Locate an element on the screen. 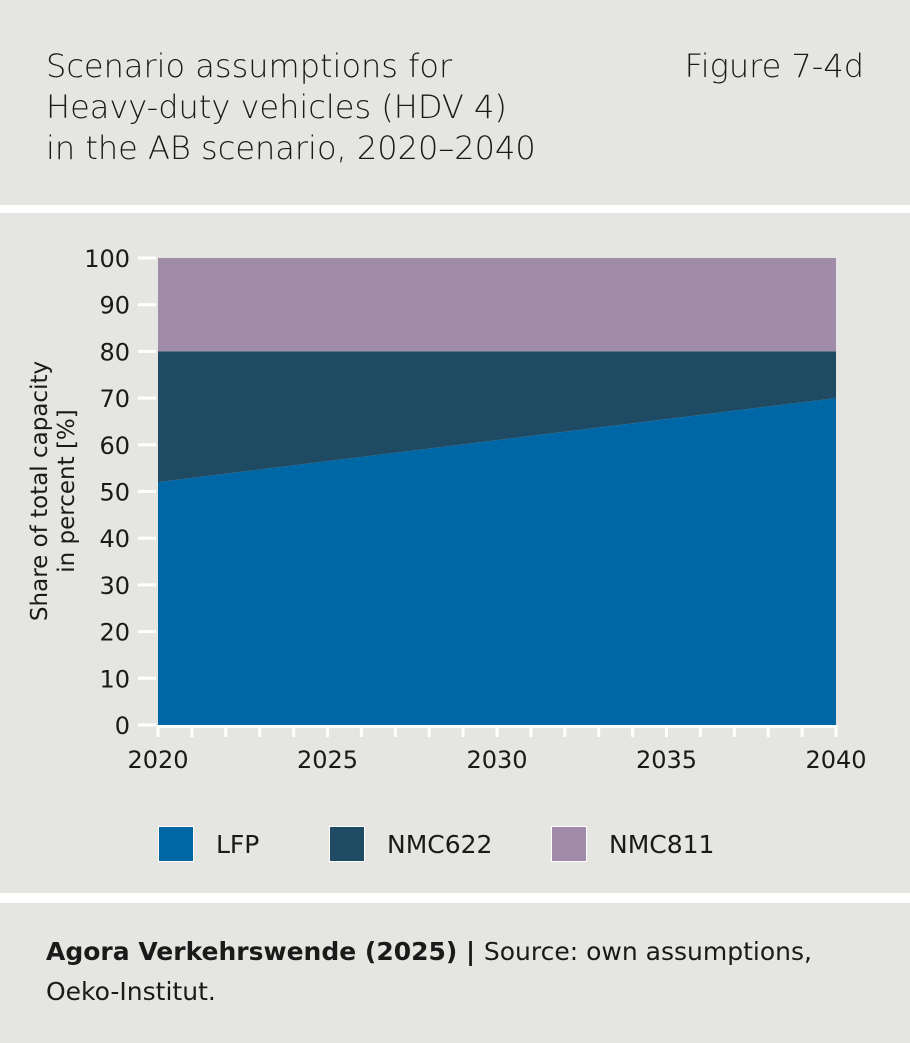 The width and height of the screenshot is (910, 1043). y-tick-label: 50 is located at coordinates (114, 493).